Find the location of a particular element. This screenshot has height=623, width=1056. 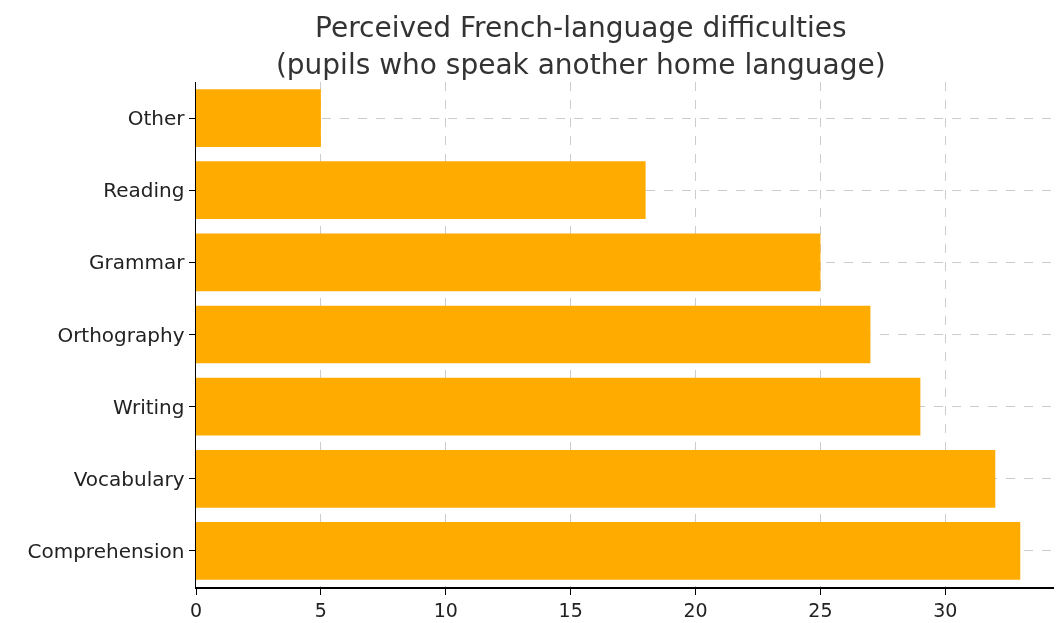

x-tick-label: 30 is located at coordinates (945, 610).